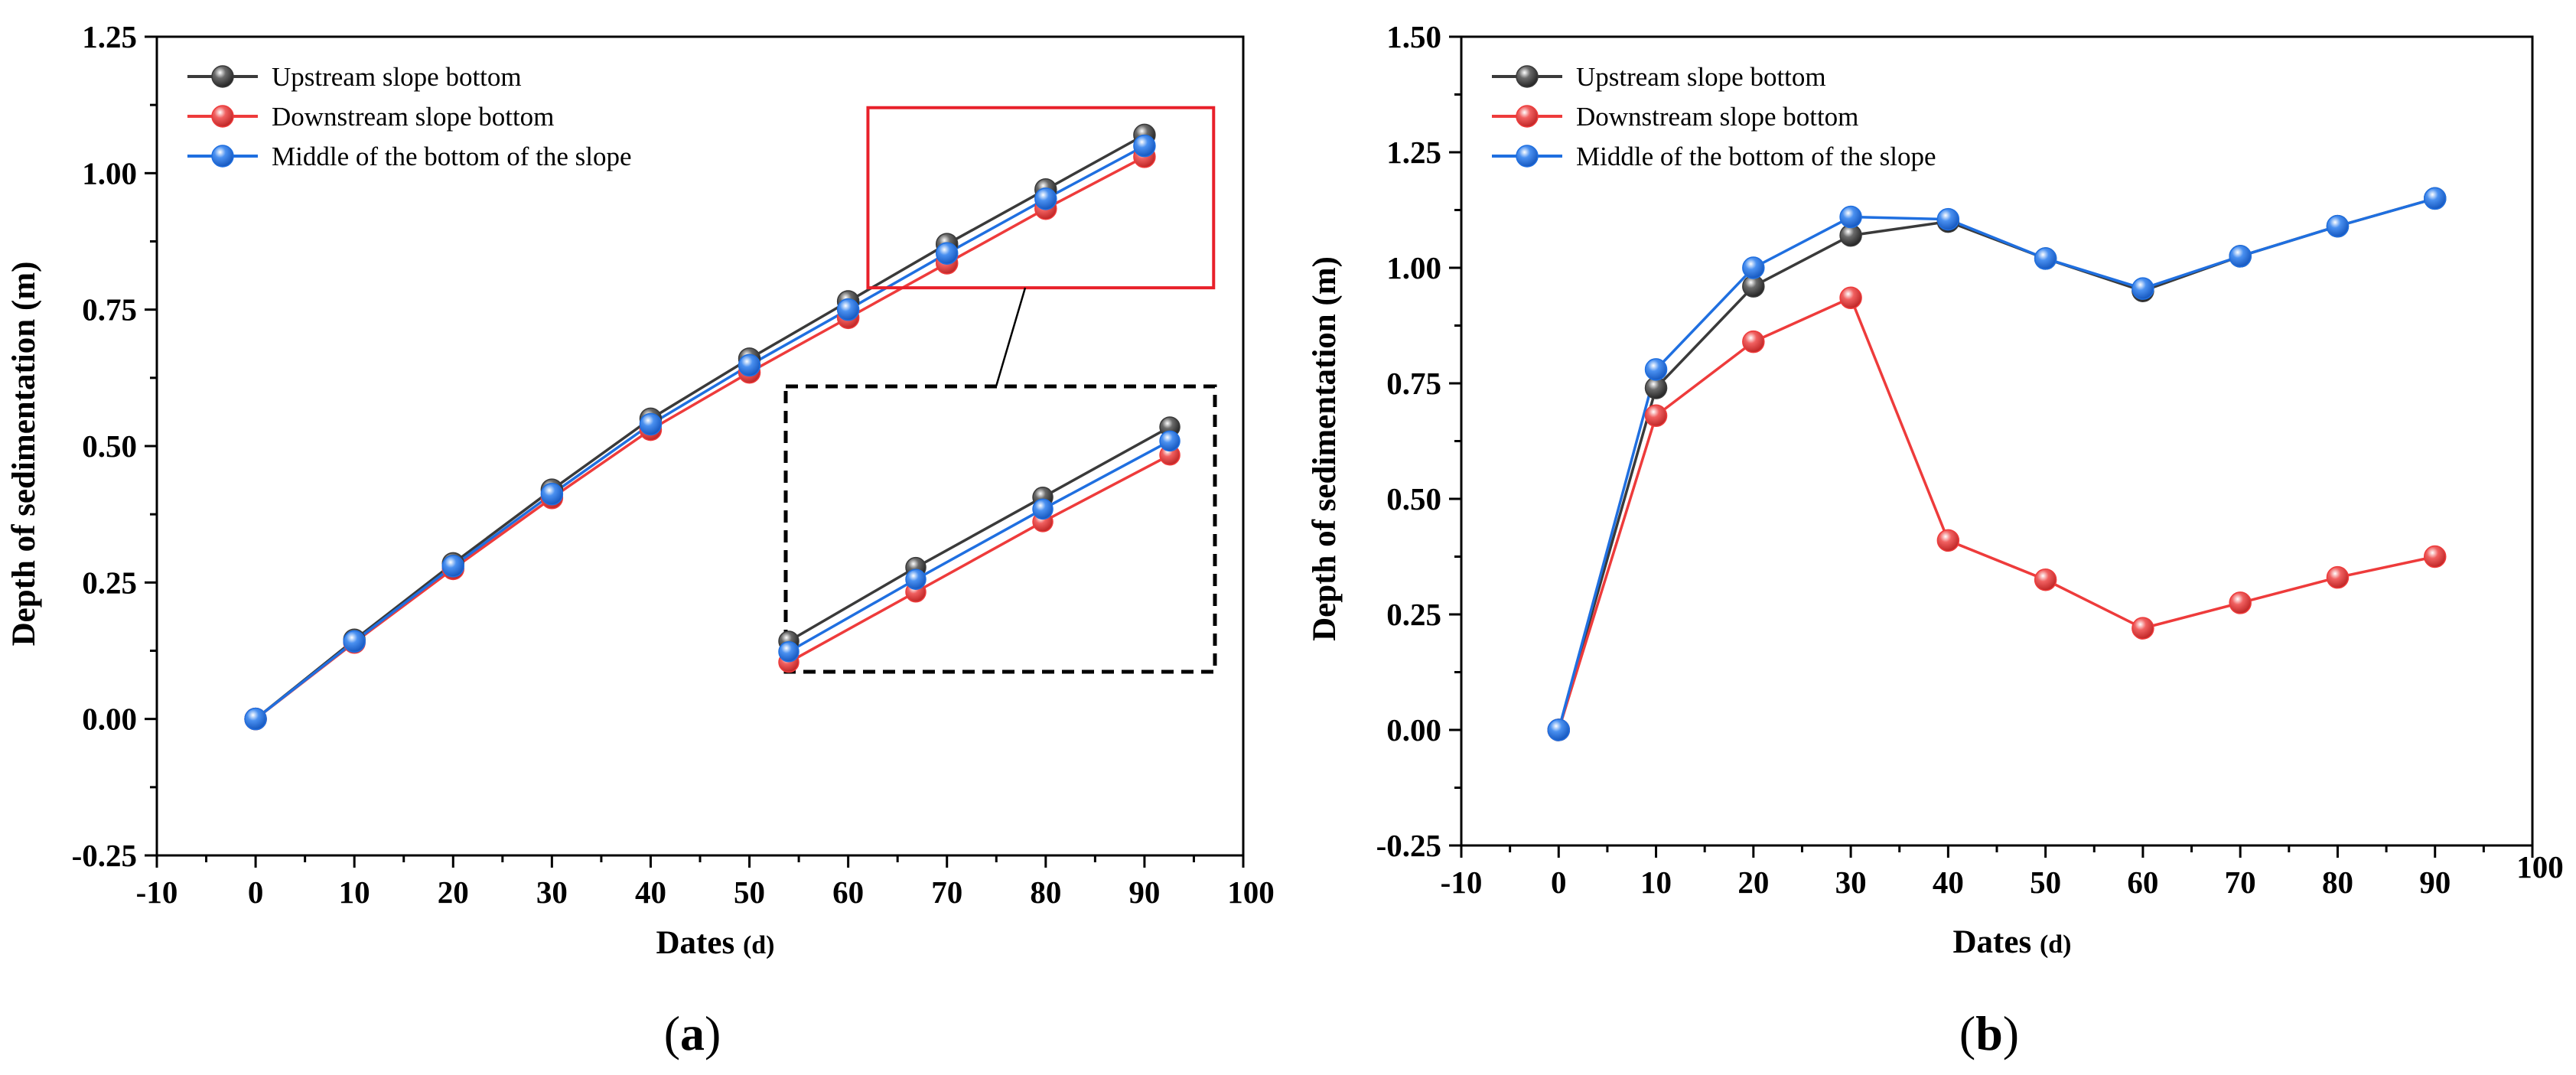  I want to click on panel-label-letter: a, so click(693, 1033).